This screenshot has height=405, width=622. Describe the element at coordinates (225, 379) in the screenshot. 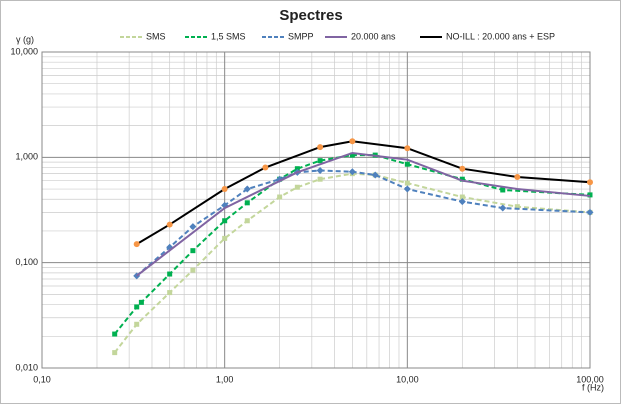

I see `x-tick-label: 1,00` at that location.